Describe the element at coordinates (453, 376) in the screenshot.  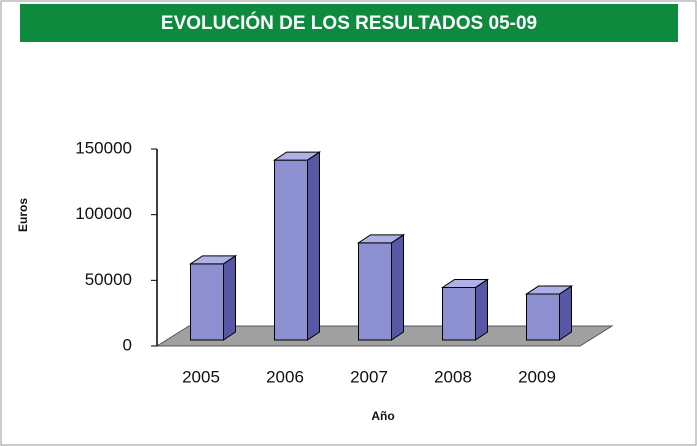
I see `x-tick-label: 2008` at that location.